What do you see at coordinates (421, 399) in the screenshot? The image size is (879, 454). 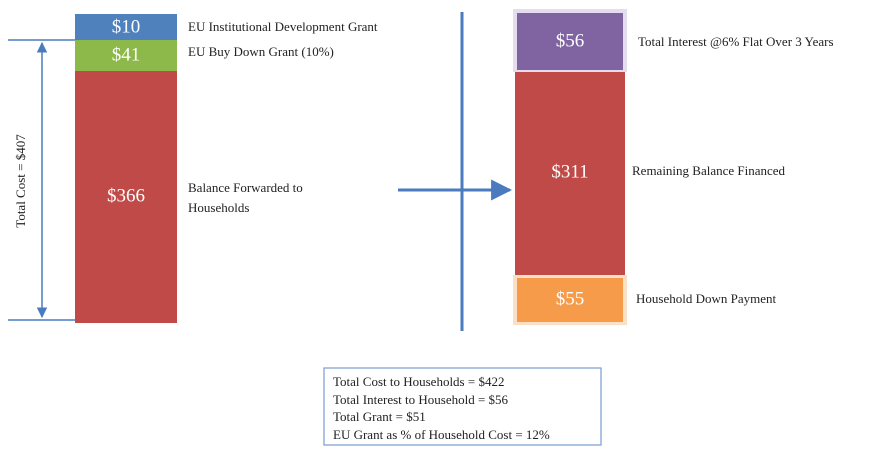 I see `summary-line: Total Interest to Household = $56` at bounding box center [421, 399].